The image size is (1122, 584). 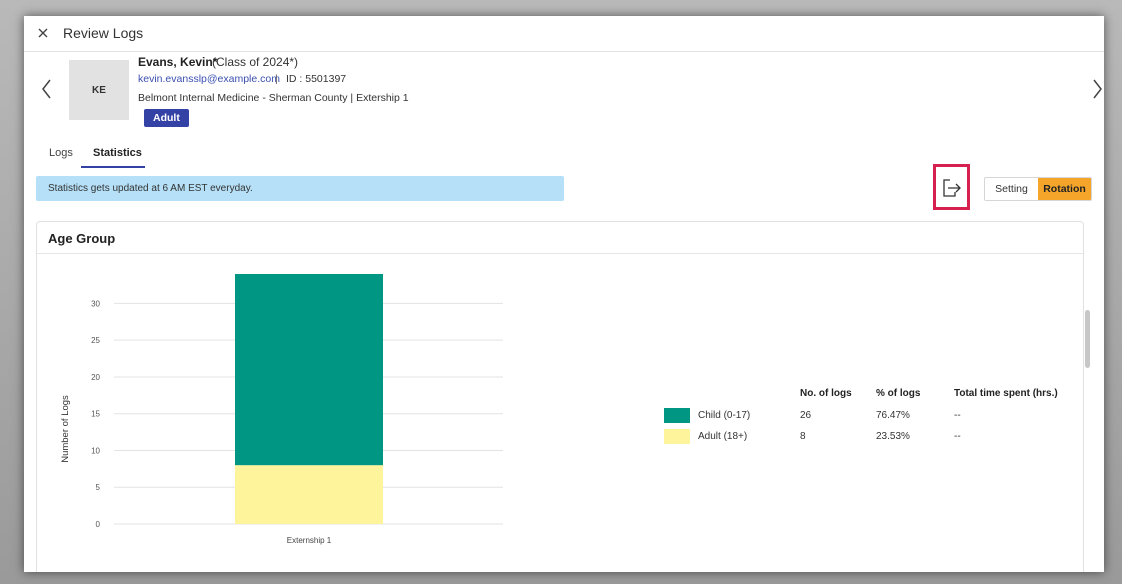 I want to click on y-tick-label: 10, so click(x=95, y=450).